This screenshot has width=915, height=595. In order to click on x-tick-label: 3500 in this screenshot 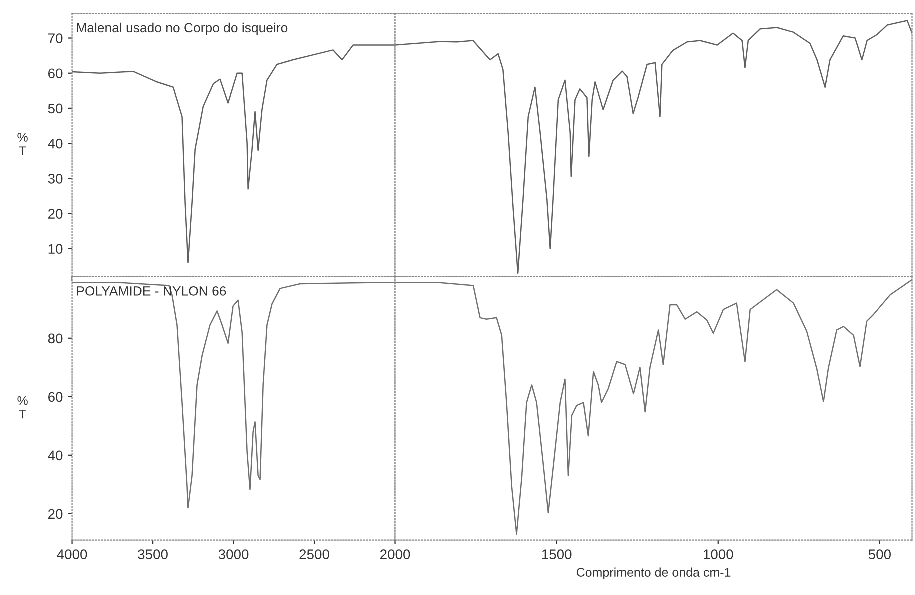, I will do `click(153, 555)`.